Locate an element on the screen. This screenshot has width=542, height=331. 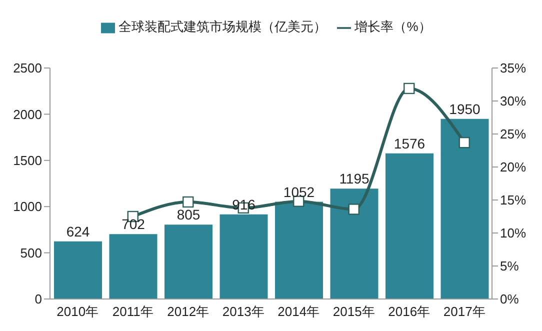
y-tick-label: 0 is located at coordinates (38, 299).